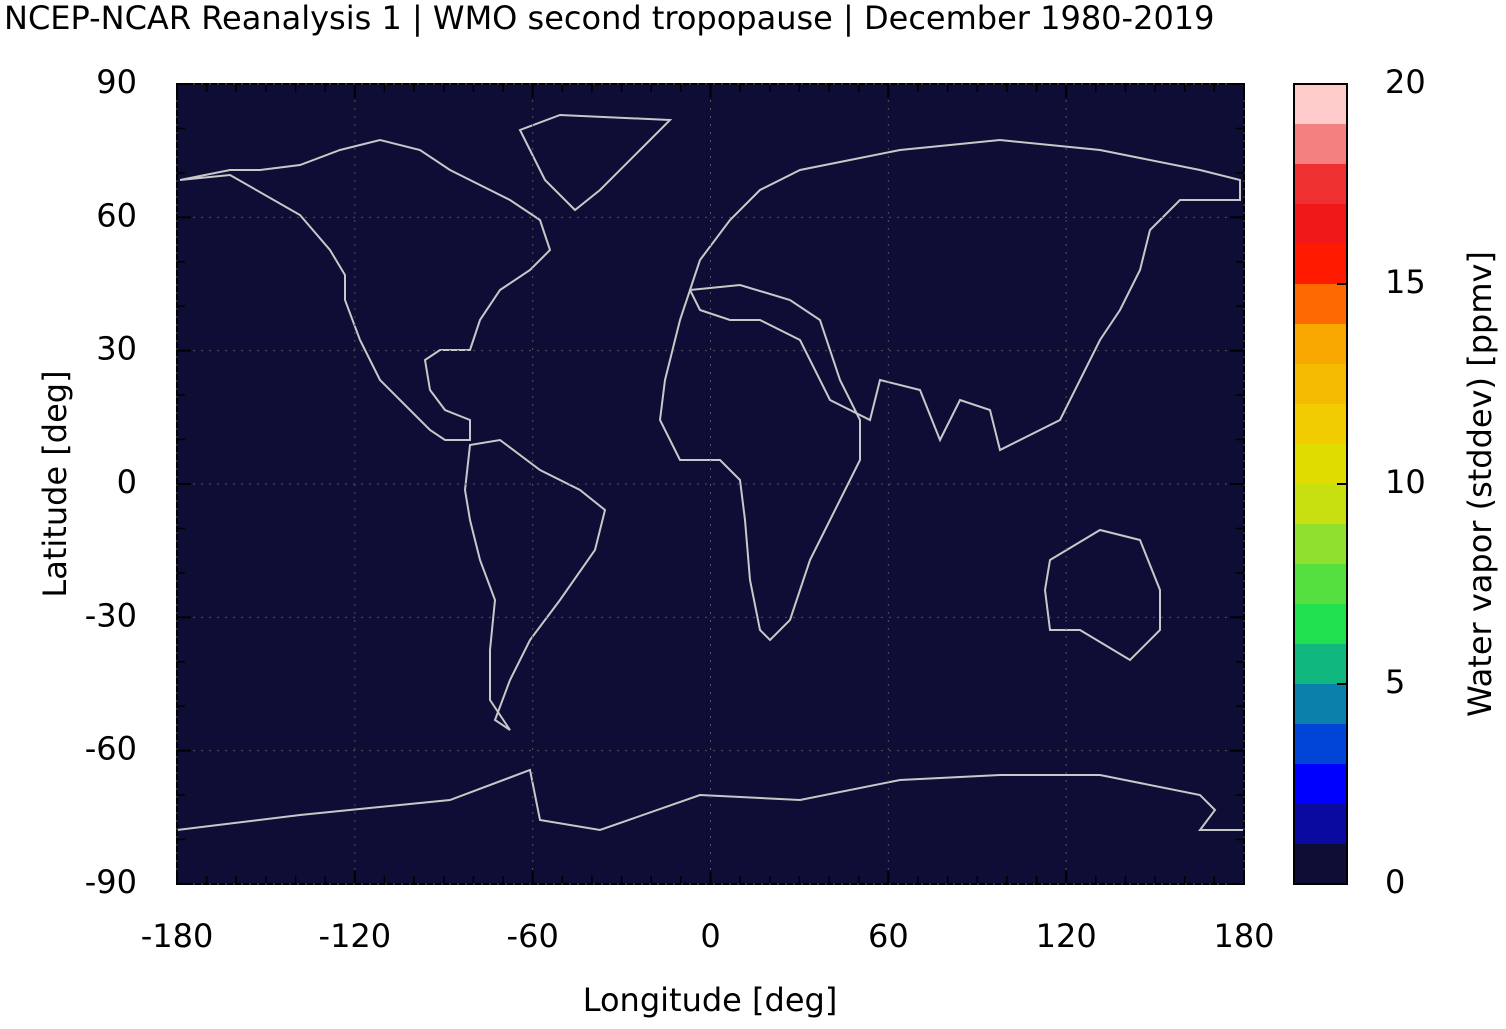  What do you see at coordinates (1405, 282) in the screenshot?
I see `colorbar-tick-label: 15` at bounding box center [1405, 282].